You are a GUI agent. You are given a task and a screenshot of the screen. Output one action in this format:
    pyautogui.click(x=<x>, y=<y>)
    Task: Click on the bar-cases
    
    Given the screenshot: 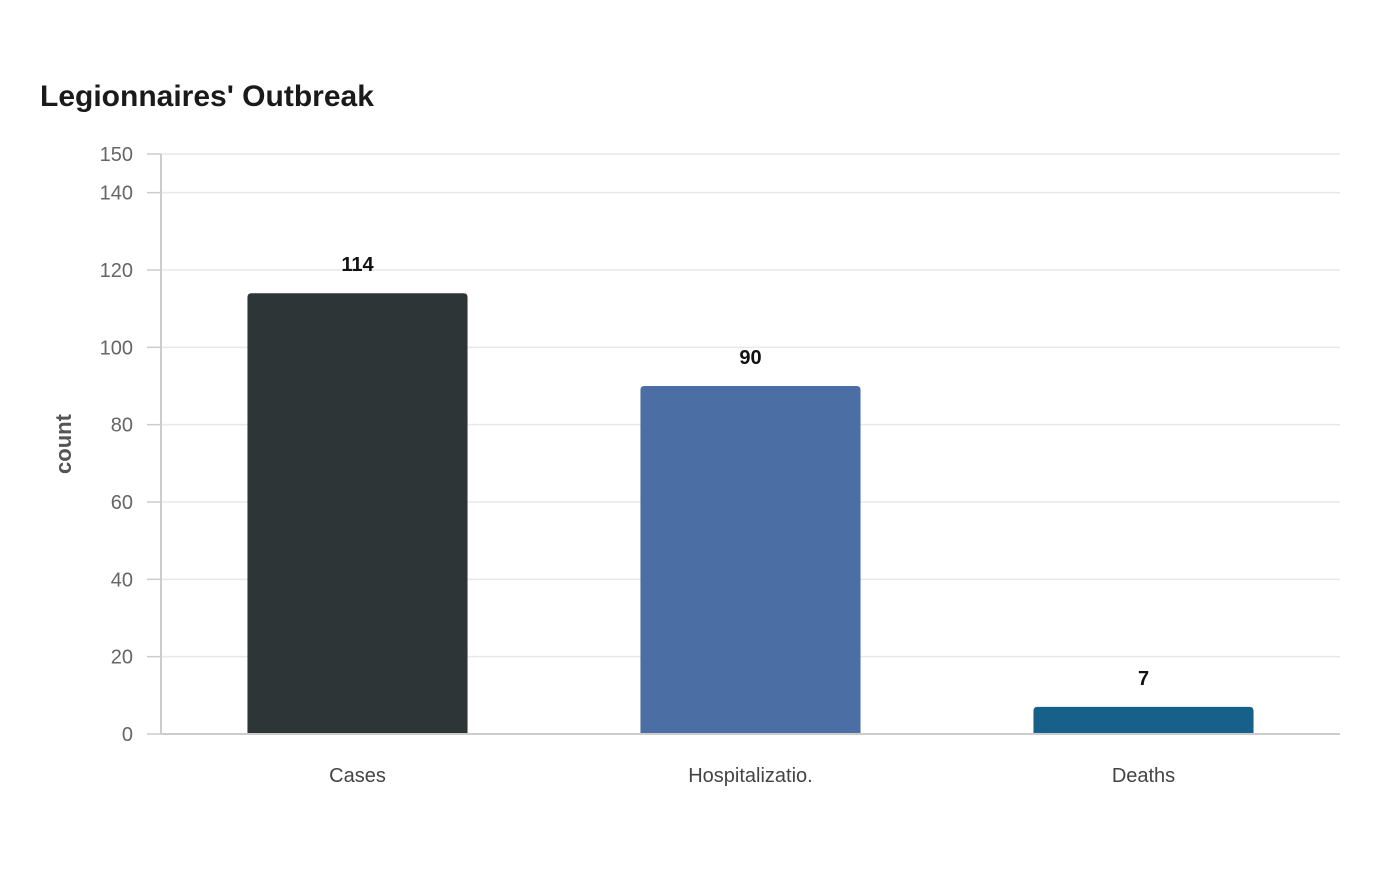 What is the action you would take?
    pyautogui.click(x=357, y=513)
    